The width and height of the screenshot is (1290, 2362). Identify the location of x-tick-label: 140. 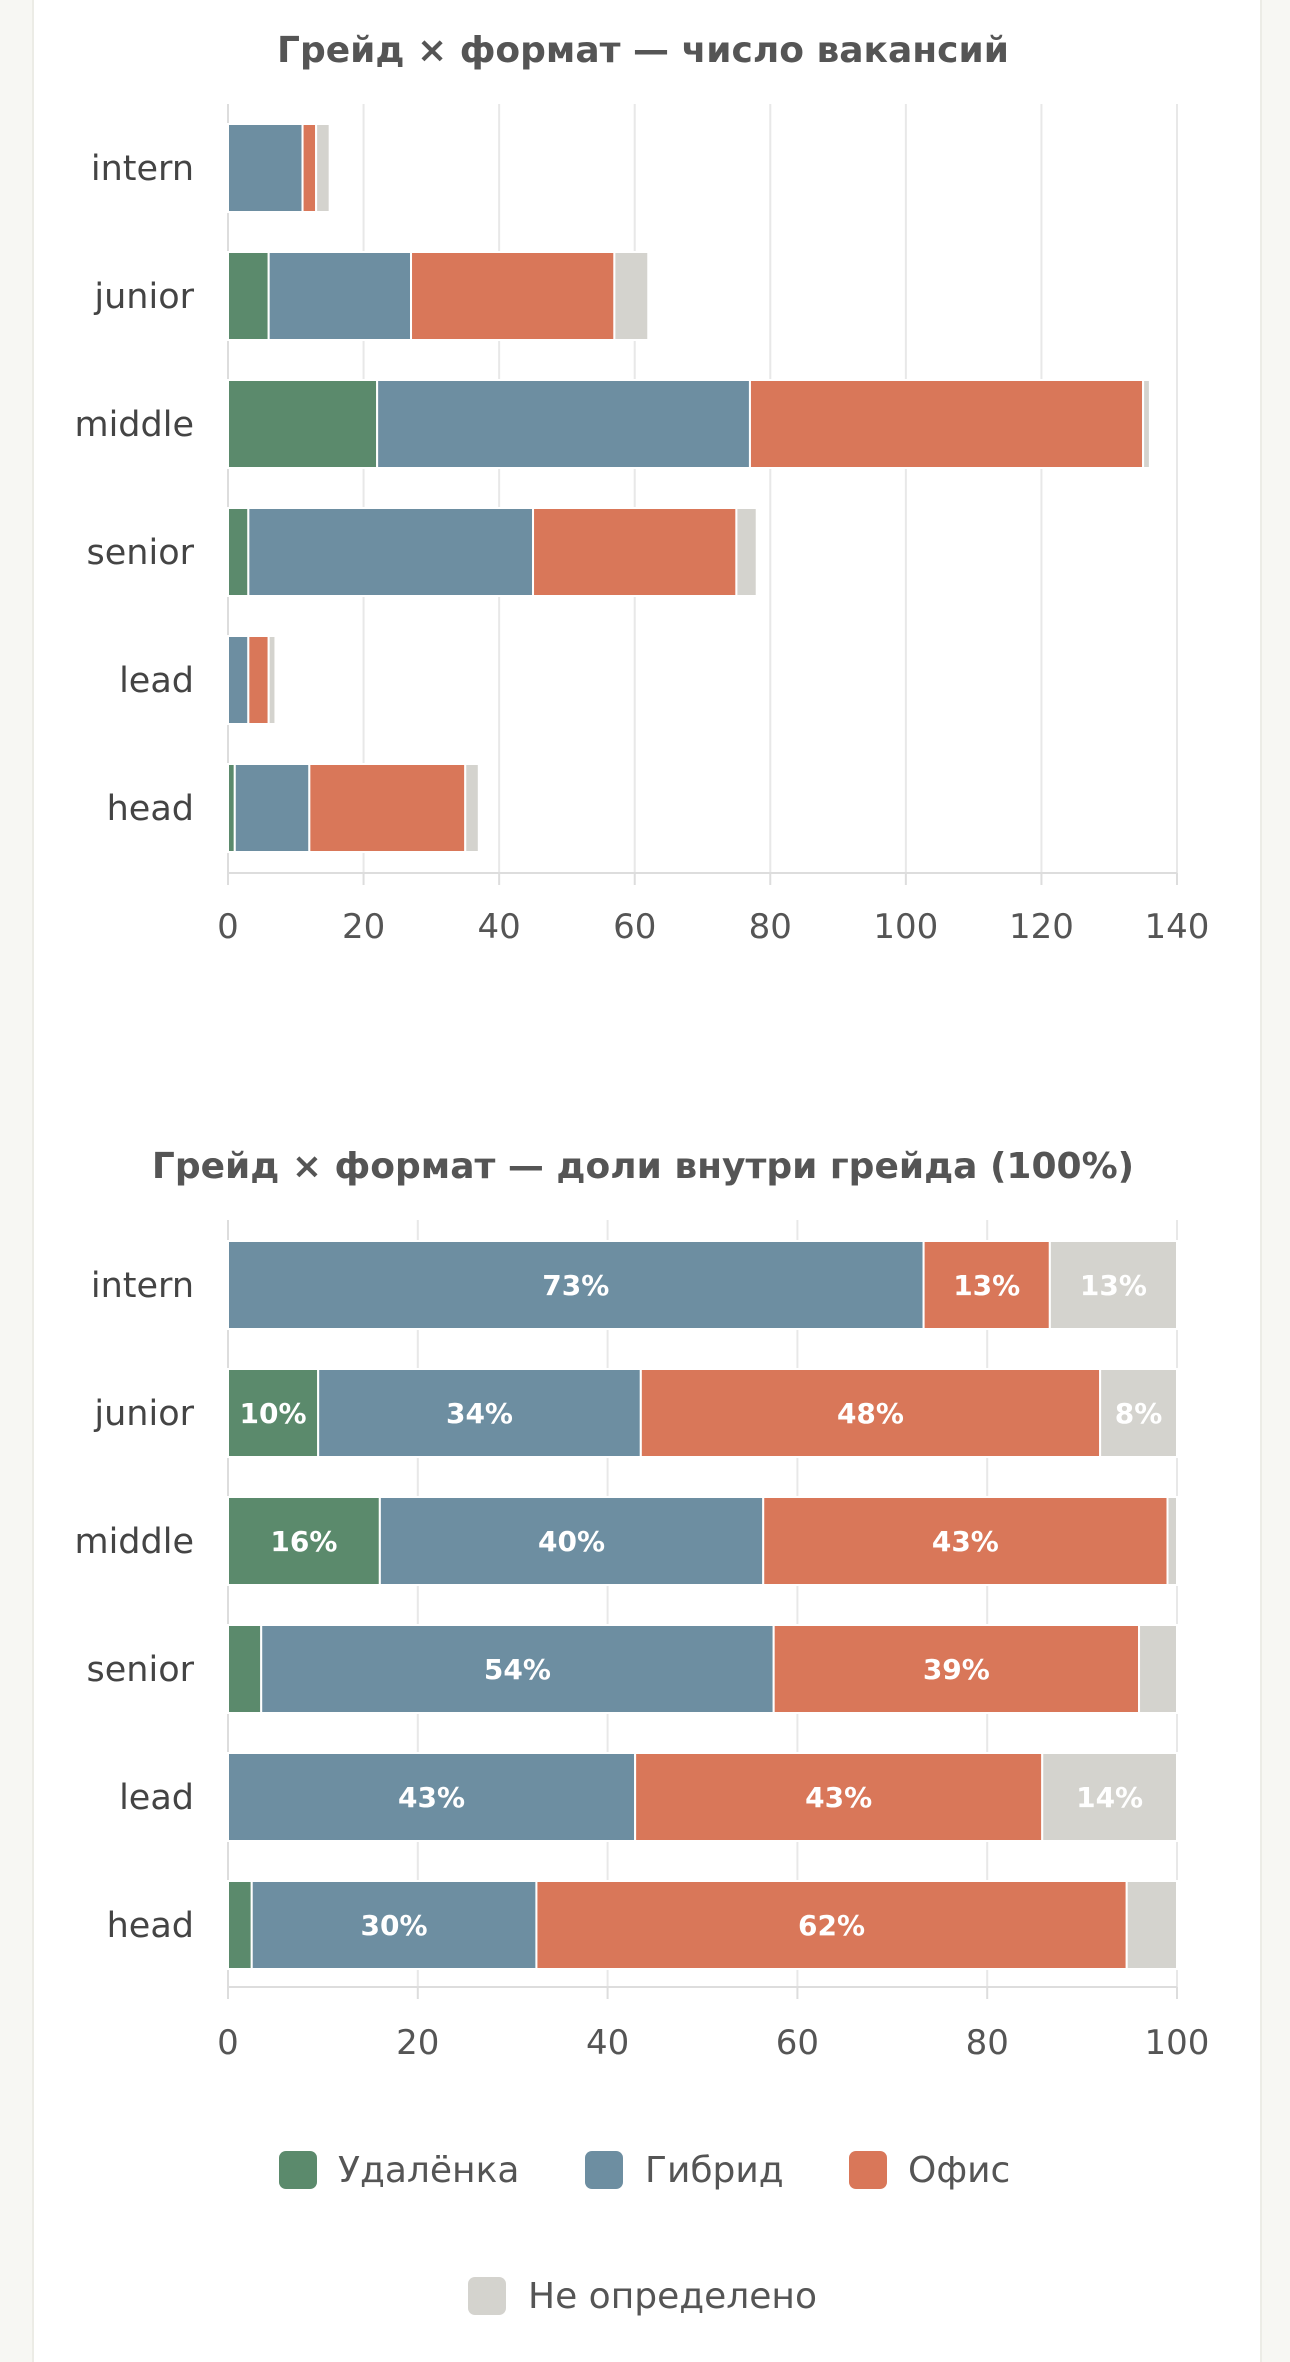
(1177, 927).